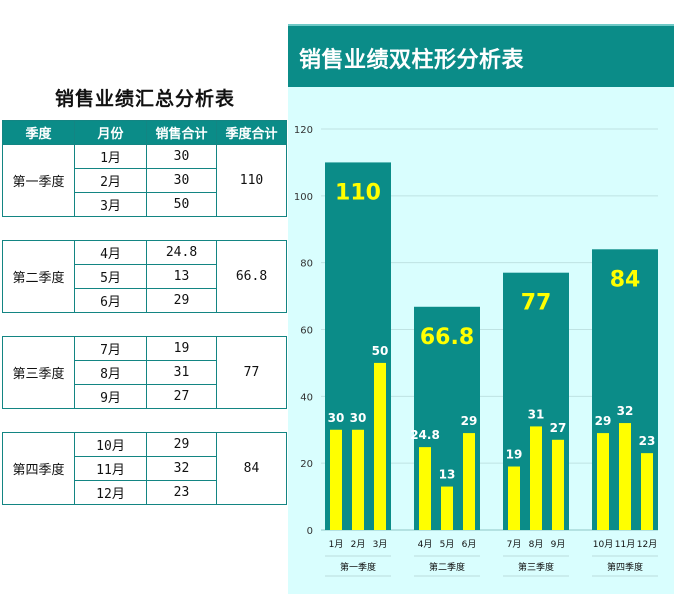 This screenshot has width=674, height=594. What do you see at coordinates (181, 348) in the screenshot?
I see `sales-cell: 19` at bounding box center [181, 348].